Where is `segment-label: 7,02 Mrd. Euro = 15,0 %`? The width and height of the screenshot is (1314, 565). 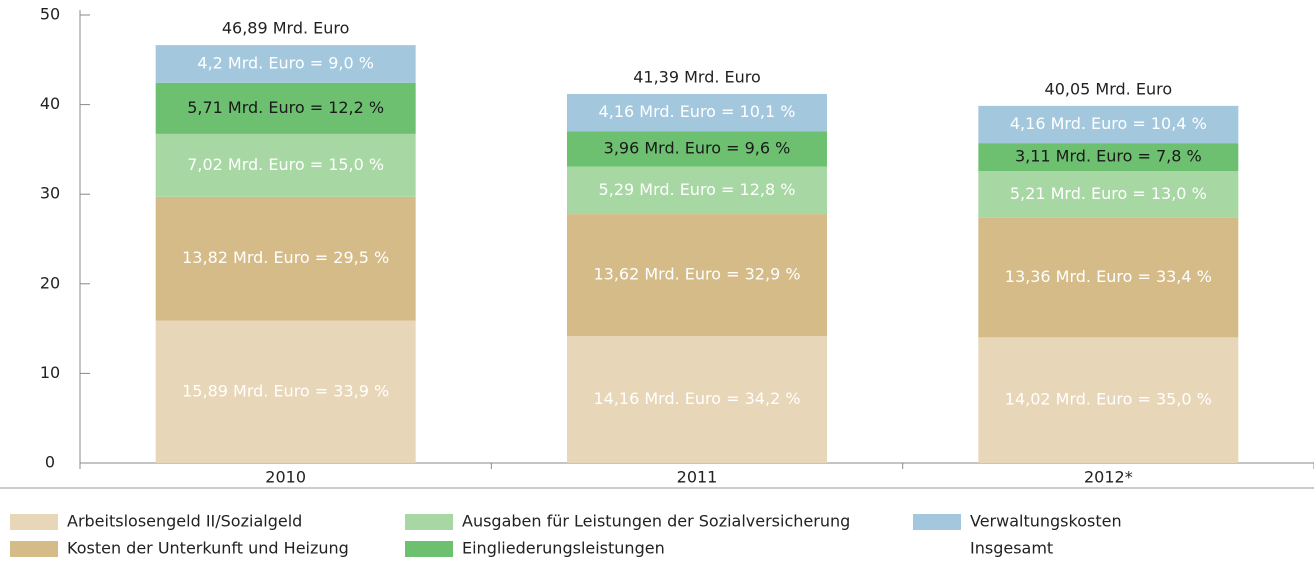
segment-label: 7,02 Mrd. Euro = 15,0 % is located at coordinates (285, 164).